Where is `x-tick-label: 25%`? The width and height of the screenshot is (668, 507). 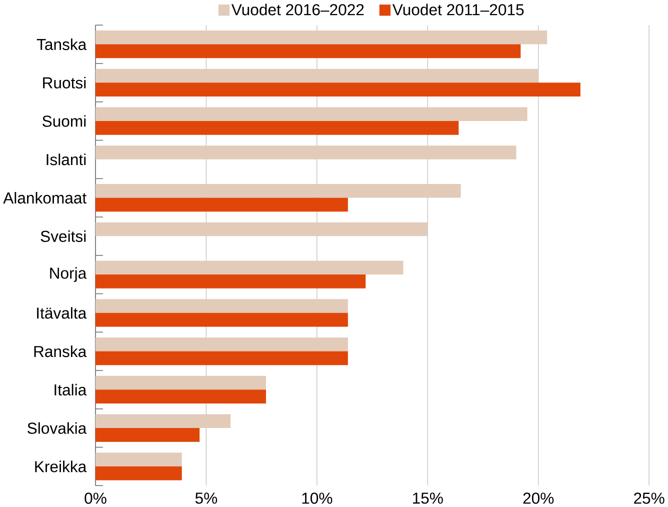 x-tick-label: 25% is located at coordinates (649, 498).